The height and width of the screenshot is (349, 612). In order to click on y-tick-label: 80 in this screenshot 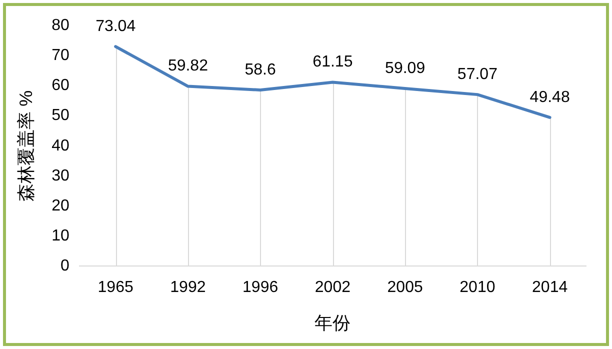, I will do `click(61, 25)`.